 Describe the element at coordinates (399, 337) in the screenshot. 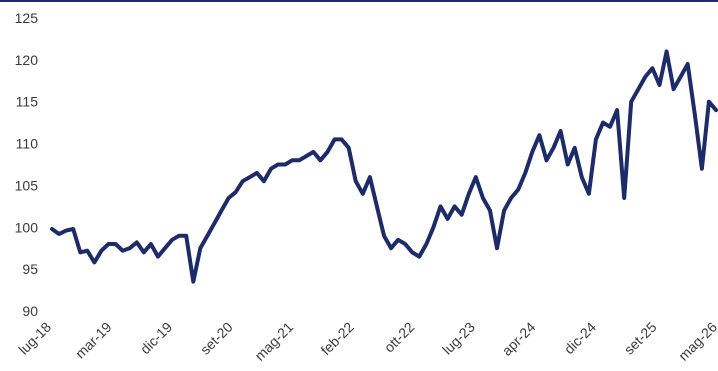

I see `x-tick-label: ott-22` at that location.